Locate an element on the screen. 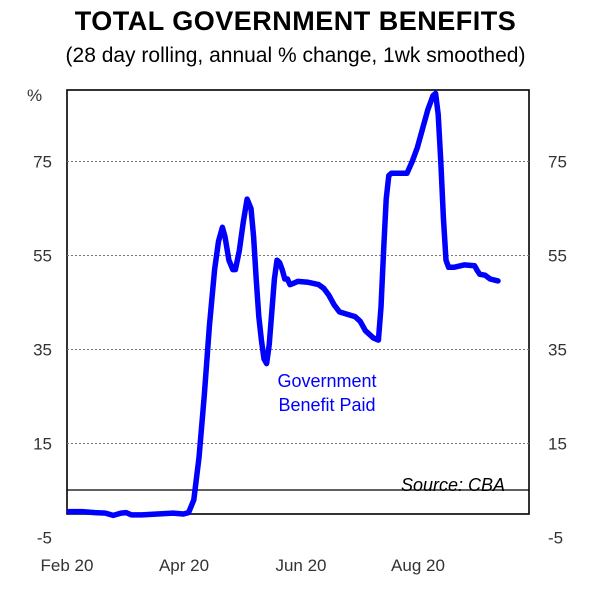  series-label-line-2: Benefit Paid is located at coordinates (326, 405).